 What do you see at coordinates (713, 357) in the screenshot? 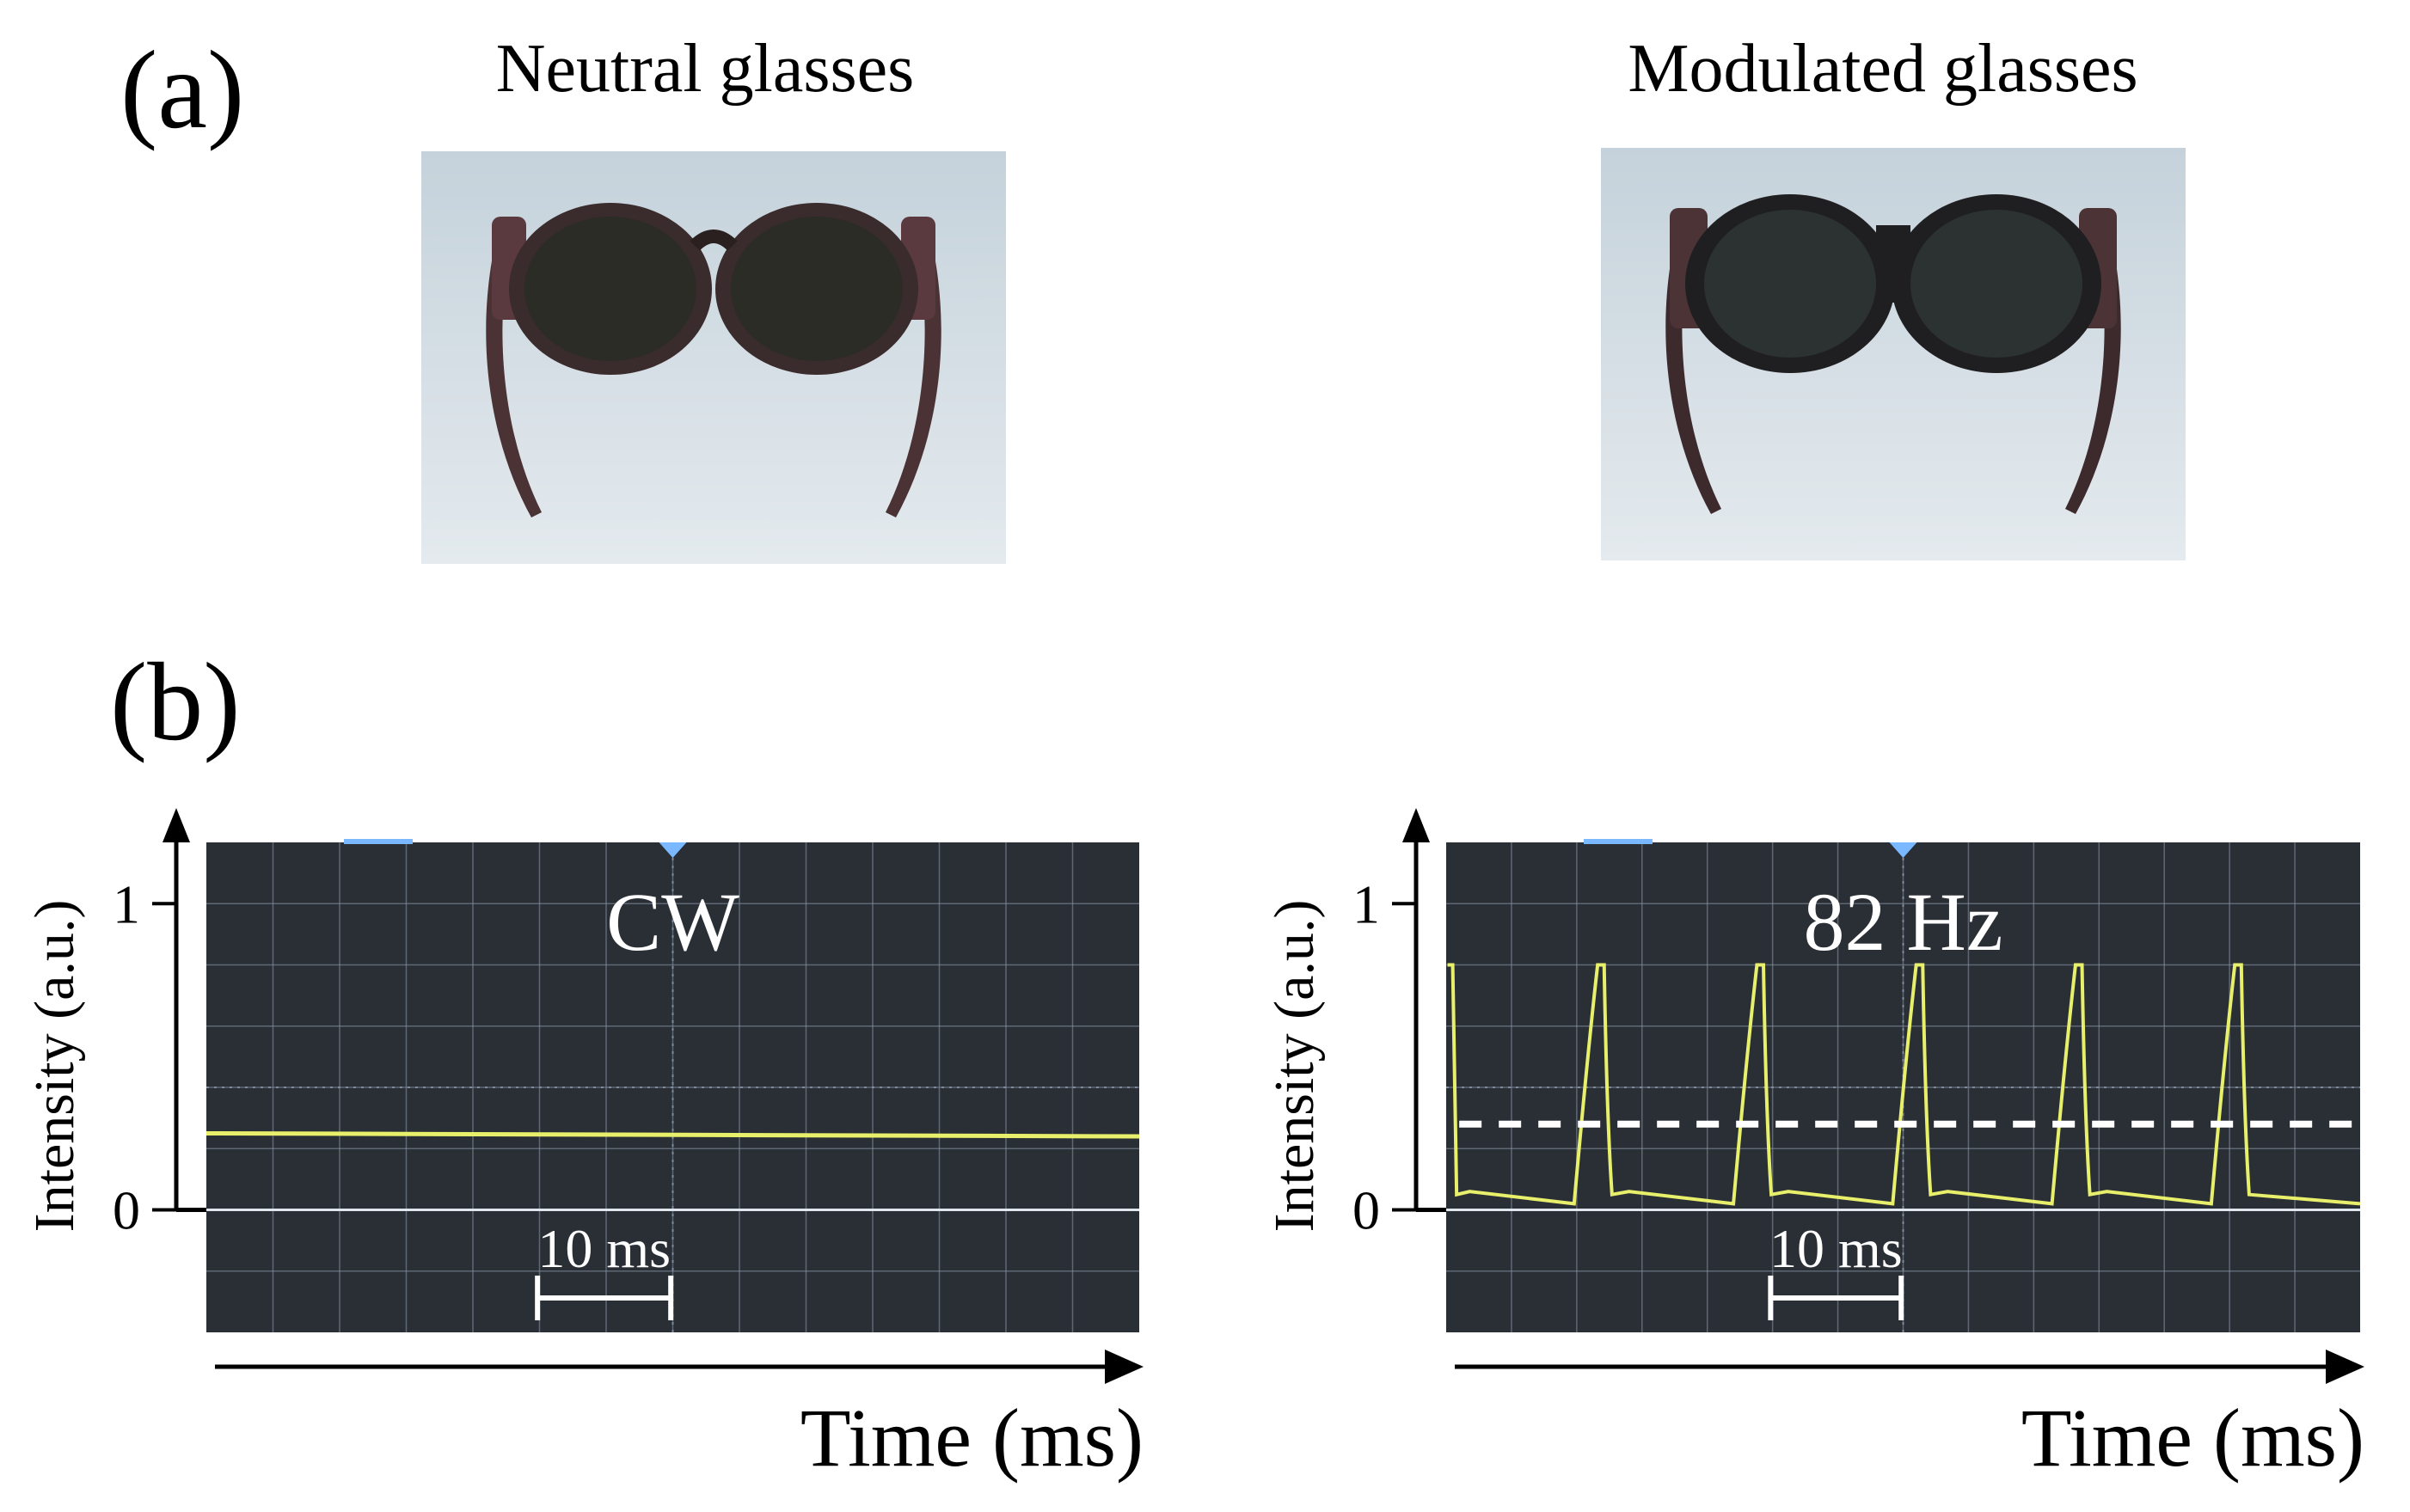
I see `neutral-glasses-photo` at bounding box center [713, 357].